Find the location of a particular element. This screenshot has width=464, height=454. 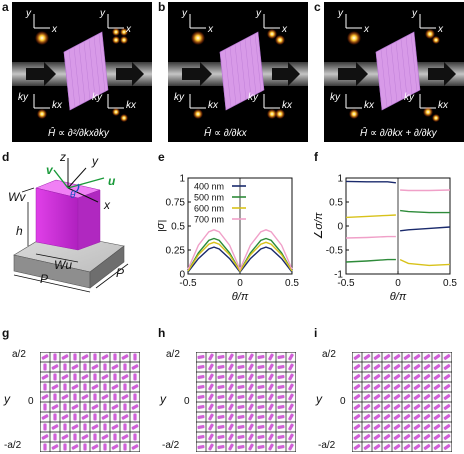

y-axis-label: |σ| is located at coordinates (162, 226).